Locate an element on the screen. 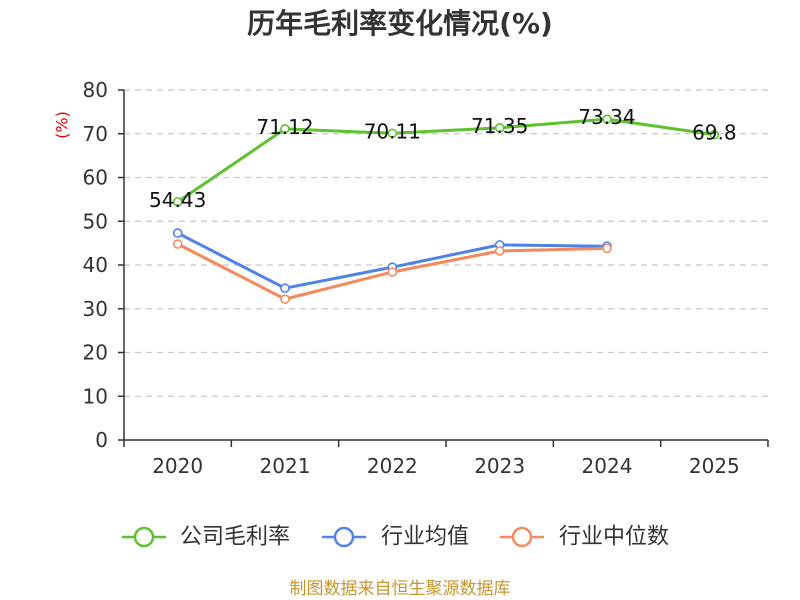  data-label: 54.43 is located at coordinates (177, 200).